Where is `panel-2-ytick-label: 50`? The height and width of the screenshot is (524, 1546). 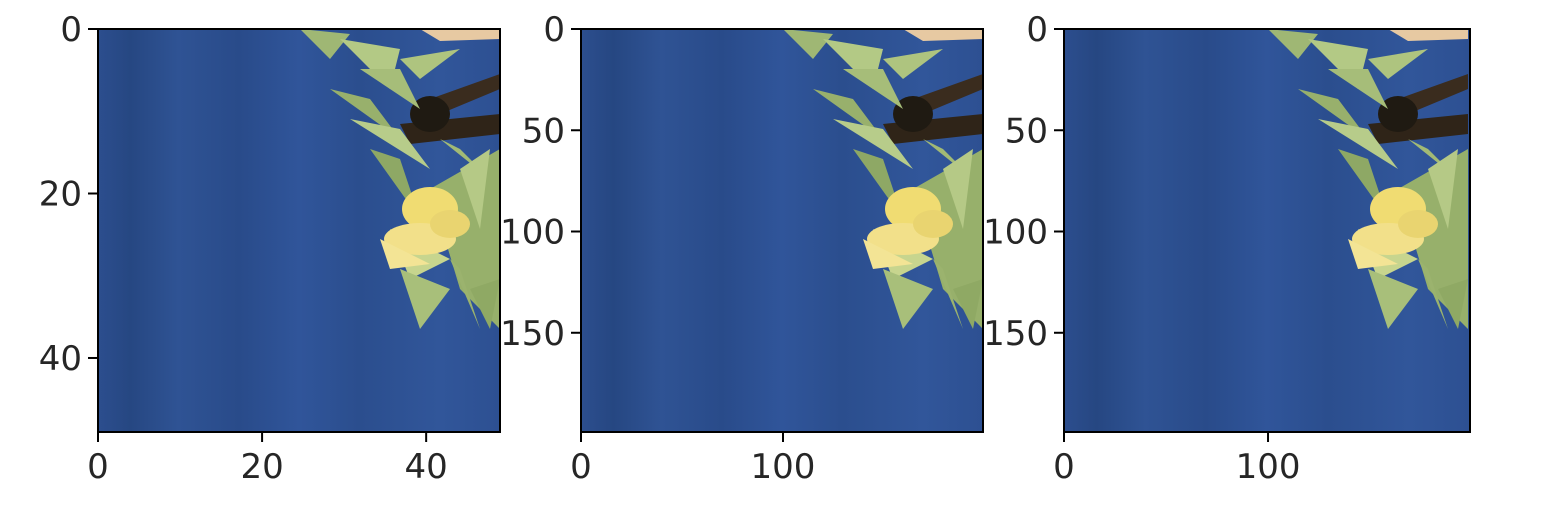 panel-2-ytick-label: 50 is located at coordinates (543, 131).